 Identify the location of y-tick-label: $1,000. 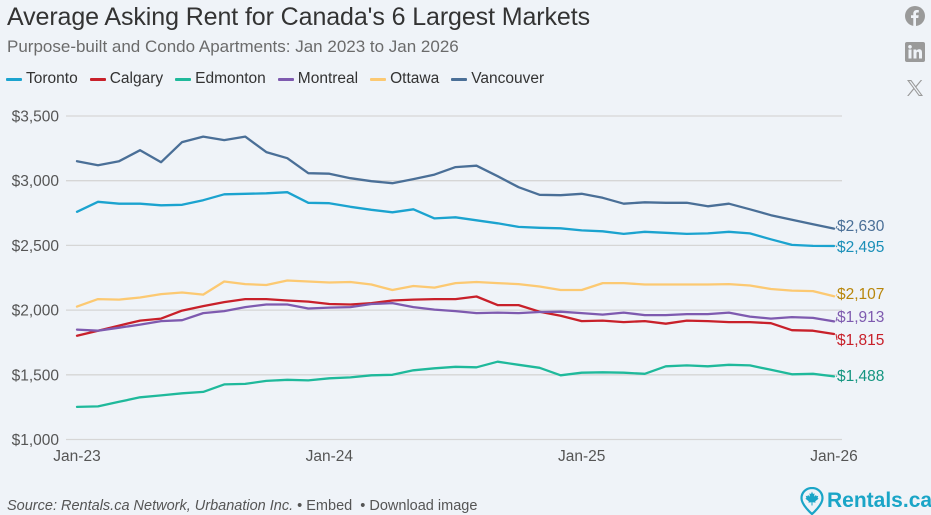
(36, 440).